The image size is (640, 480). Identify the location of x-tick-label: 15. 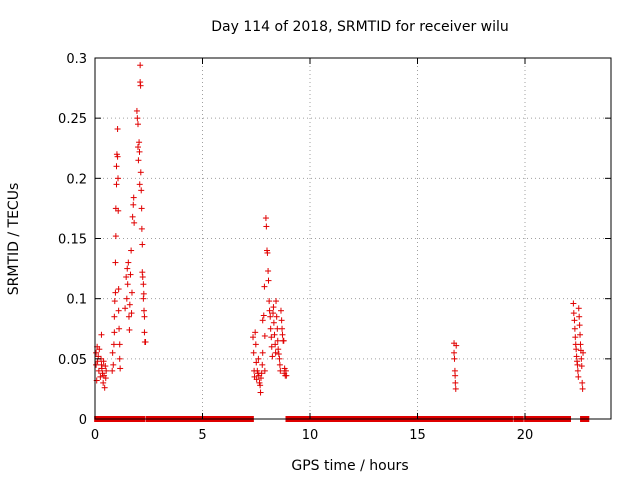
(417, 435).